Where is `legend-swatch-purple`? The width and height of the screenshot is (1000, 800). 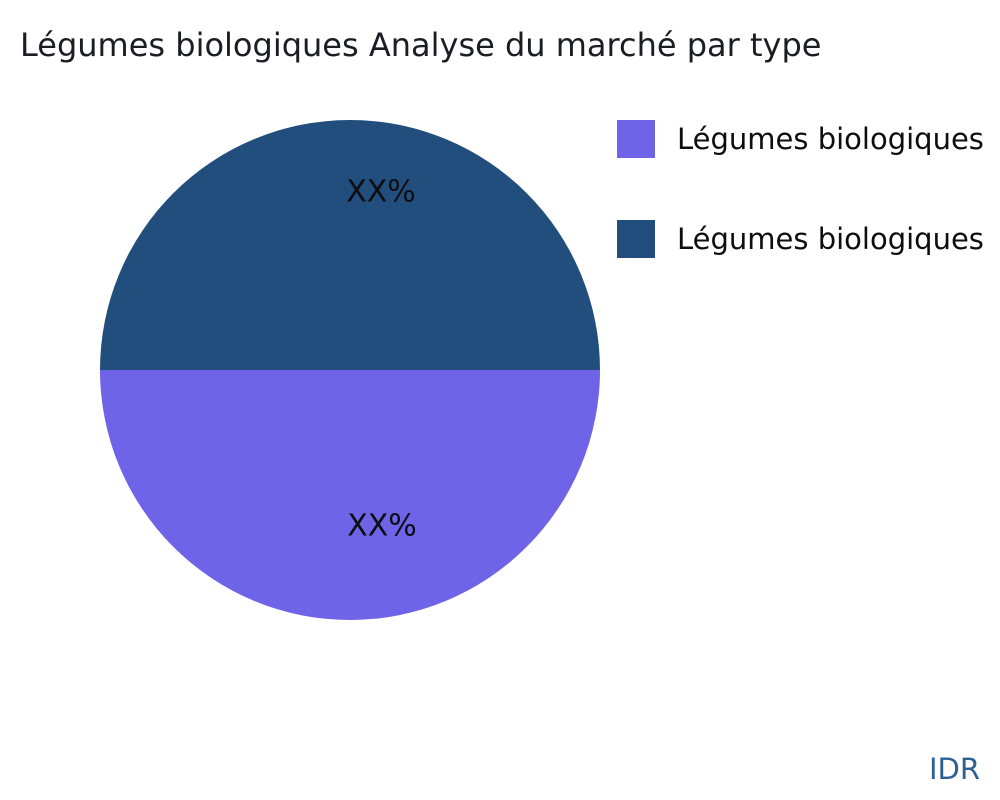
legend-swatch-purple is located at coordinates (636, 139).